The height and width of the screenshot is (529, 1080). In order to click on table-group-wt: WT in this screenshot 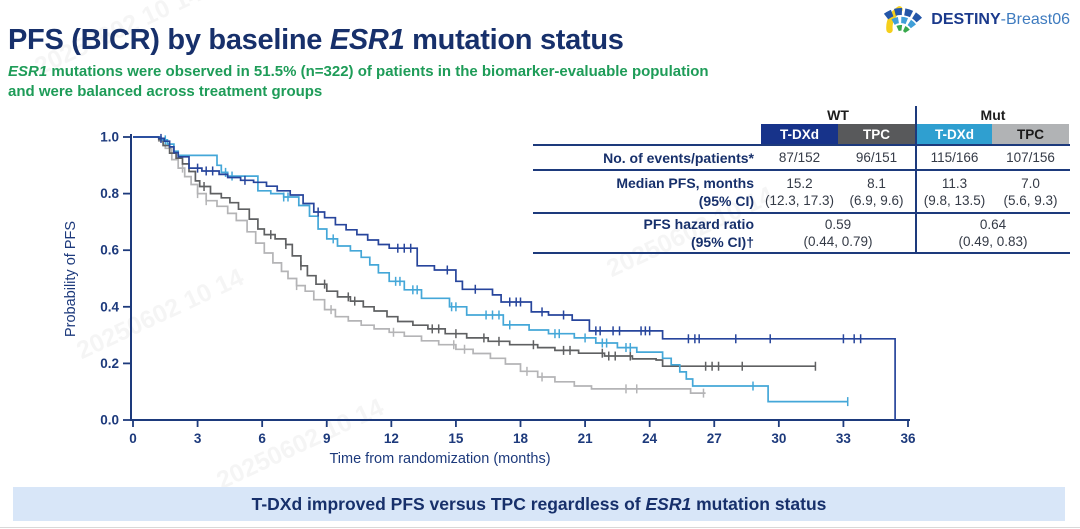, I will do `click(838, 114)`.